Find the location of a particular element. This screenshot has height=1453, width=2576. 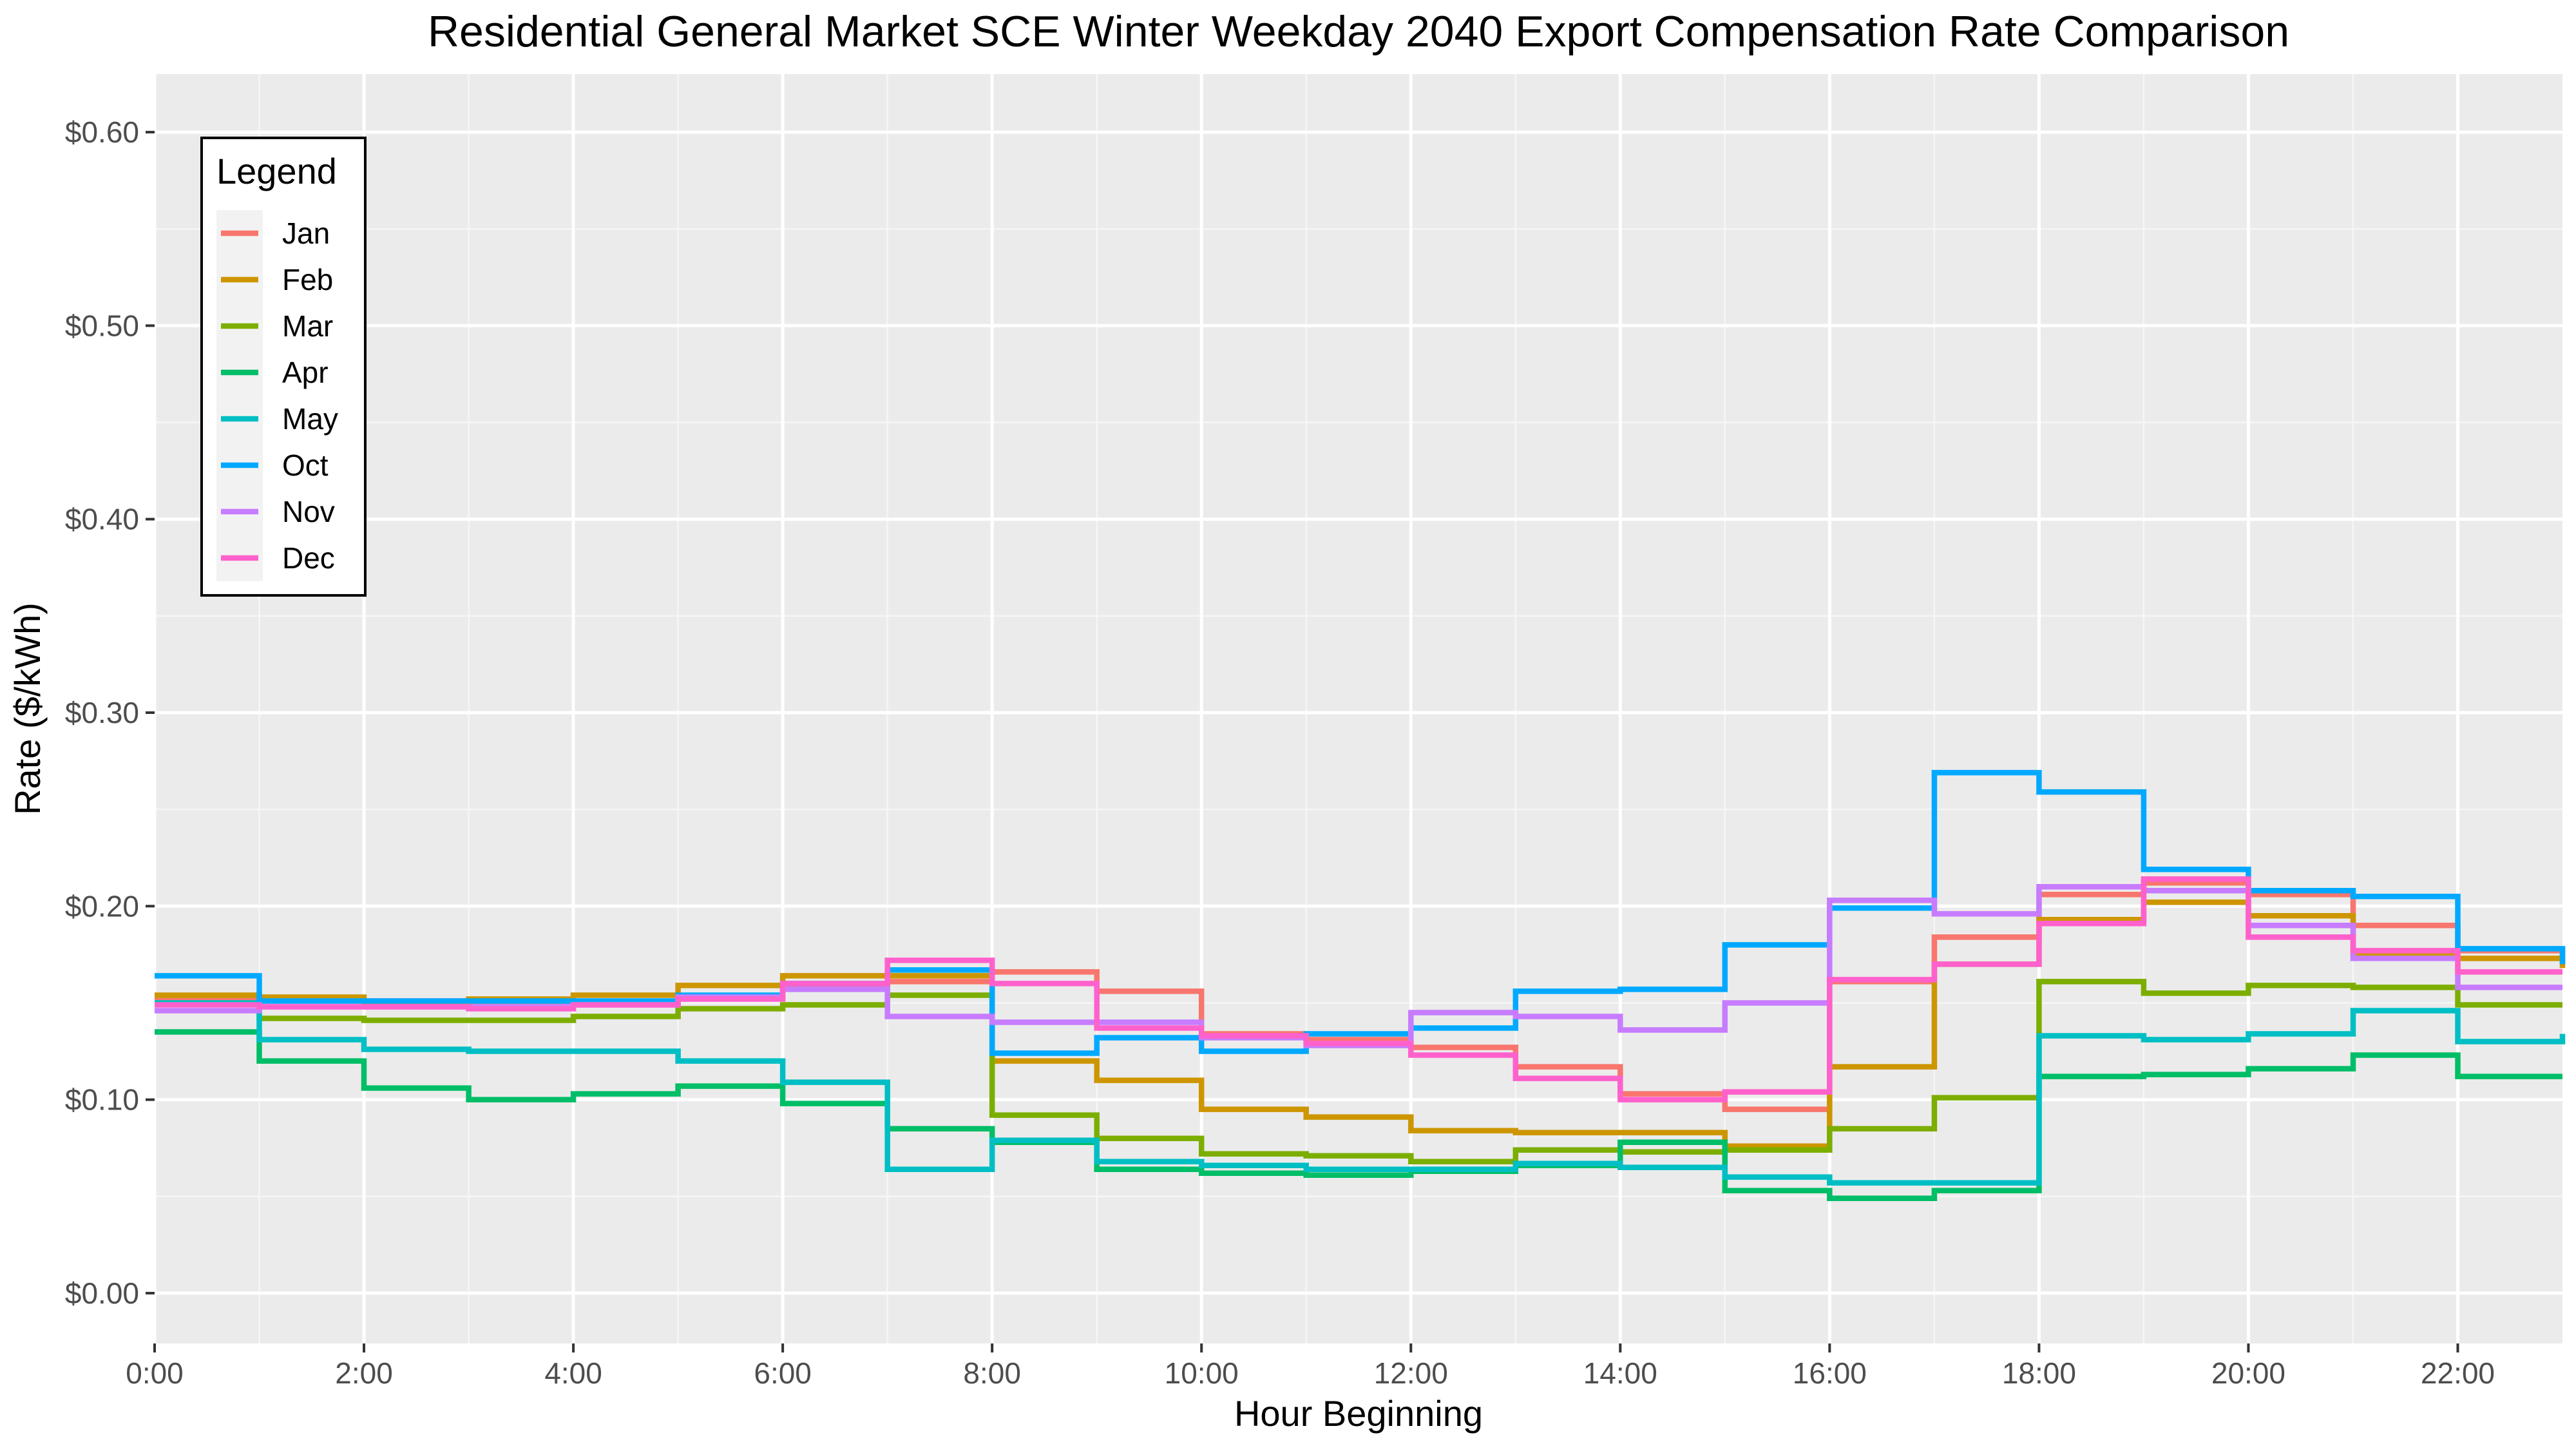

x-tick-label: 10:00 is located at coordinates (1202, 1373).